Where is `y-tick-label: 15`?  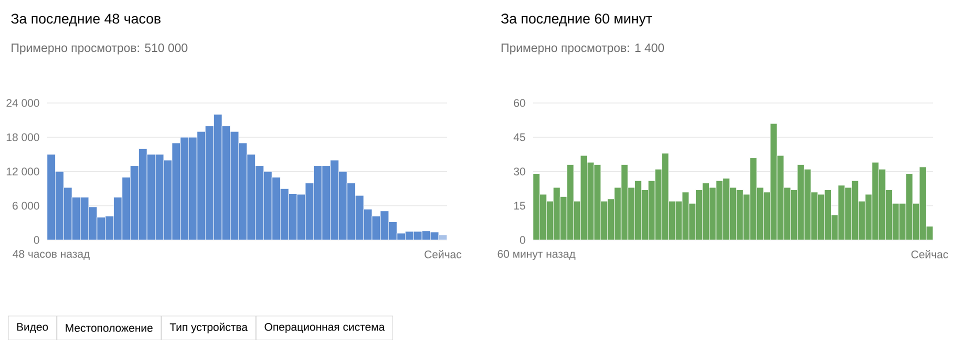 y-tick-label: 15 is located at coordinates (520, 206).